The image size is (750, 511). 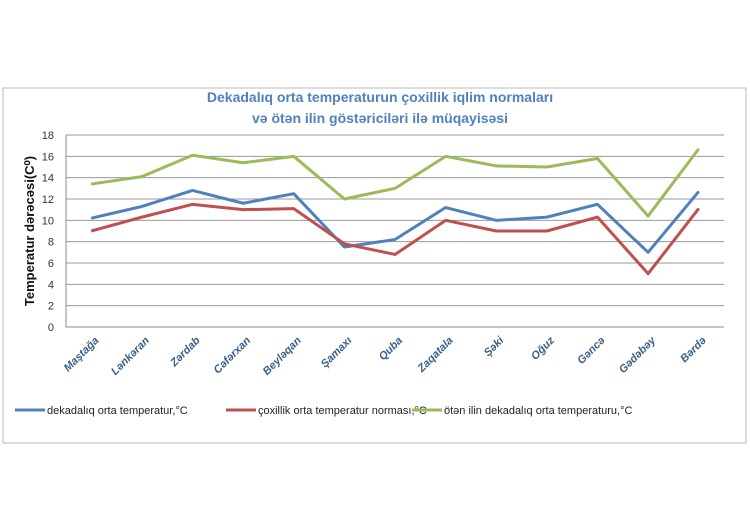 What do you see at coordinates (117, 411) in the screenshot?
I see `legend-label: dekadalıq orta temperatur,°C` at bounding box center [117, 411].